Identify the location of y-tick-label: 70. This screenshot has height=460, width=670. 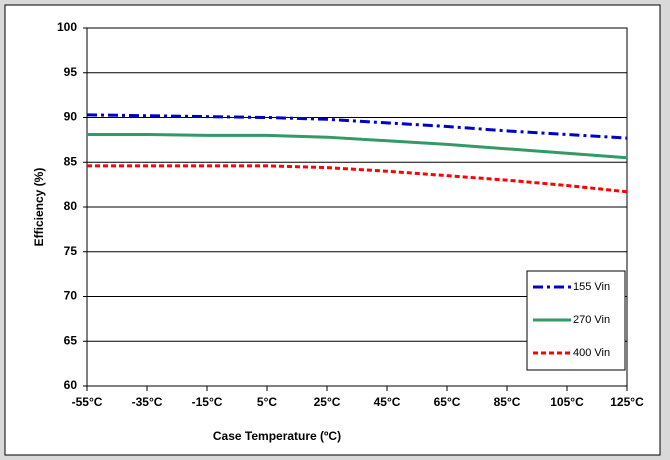
(71, 296).